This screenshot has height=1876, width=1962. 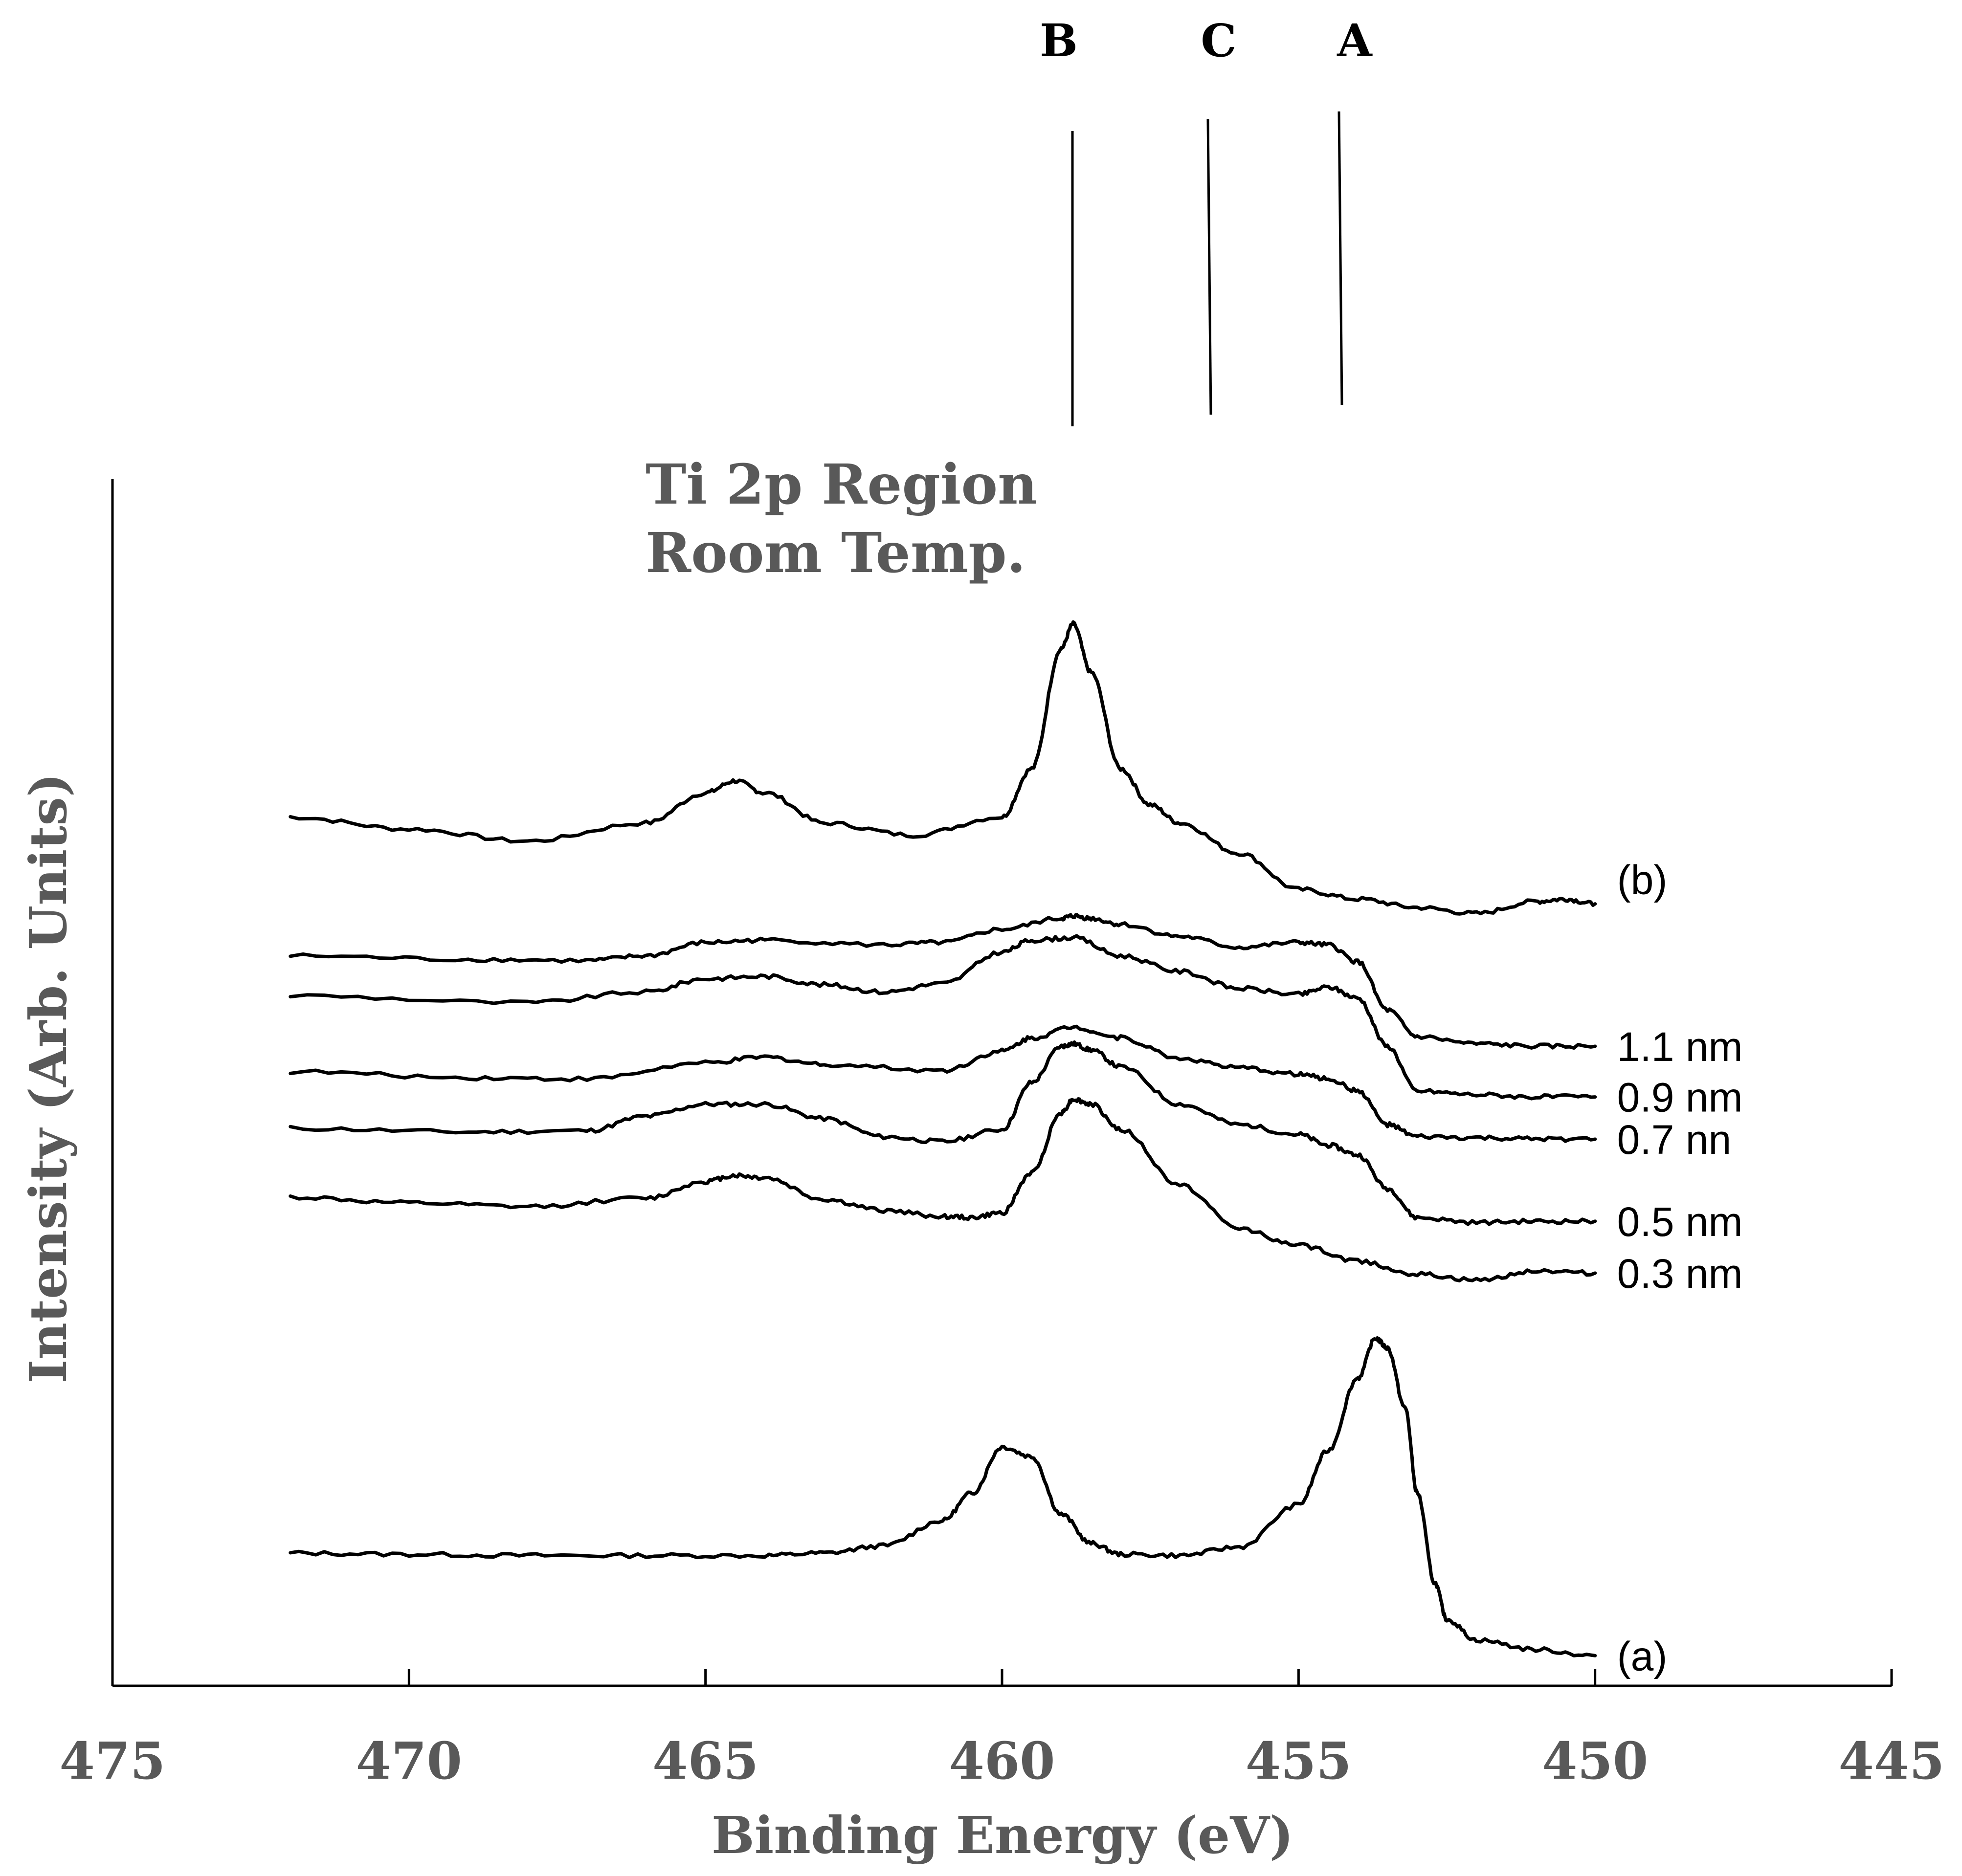 What do you see at coordinates (1642, 1656) in the screenshot?
I see `series-label-a: (a)` at bounding box center [1642, 1656].